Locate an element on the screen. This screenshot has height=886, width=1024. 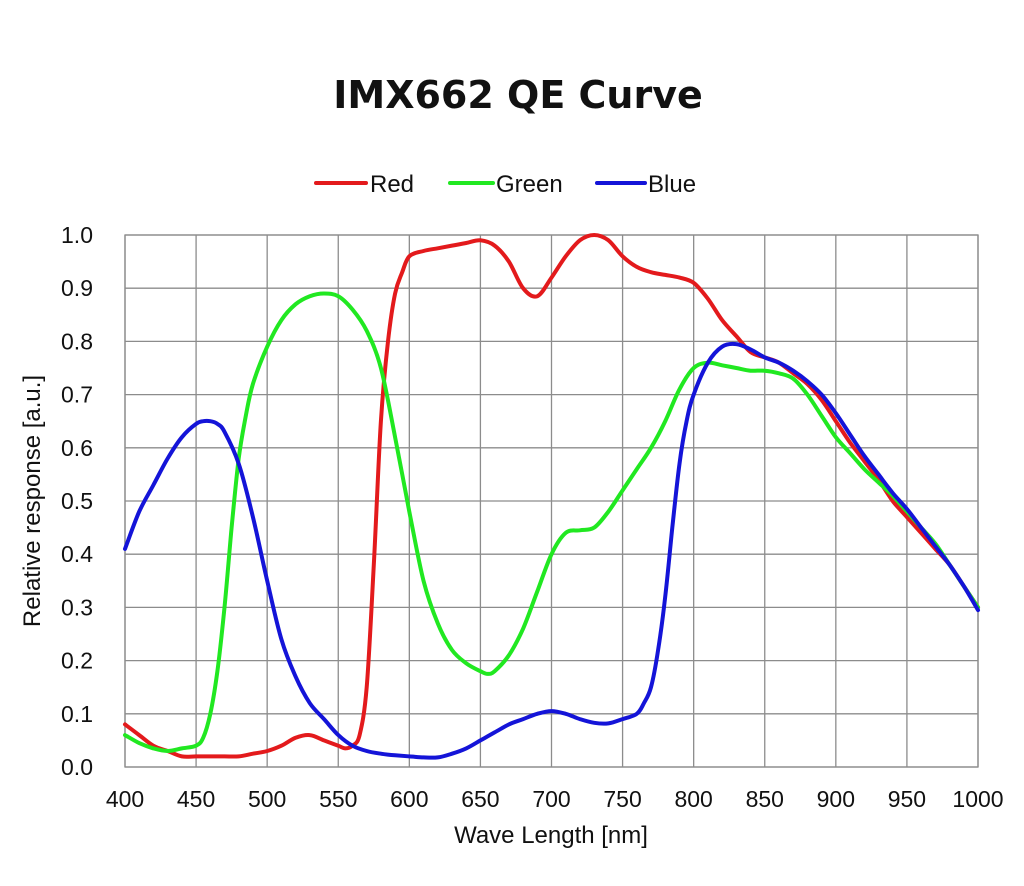
x-tick-labels: 400 450 500 550 600 650 700 750 800 850 900 950 1000 is located at coordinates (555, 799).